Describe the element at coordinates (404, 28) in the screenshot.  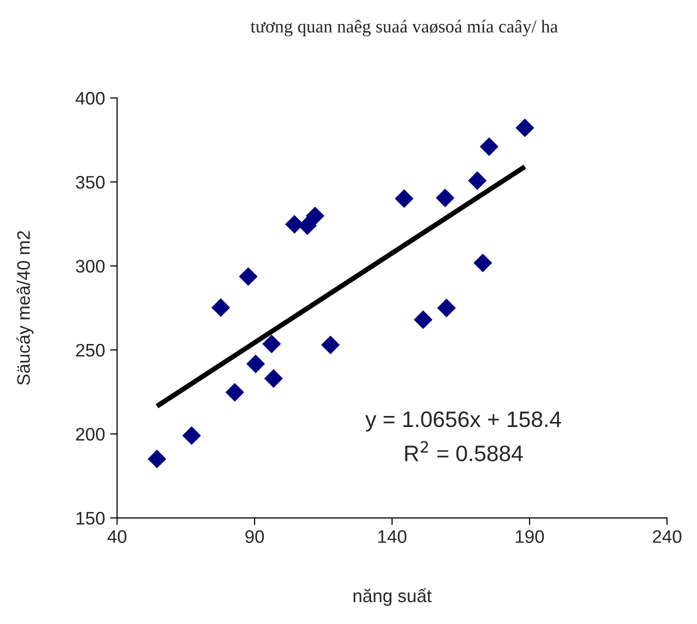
I see `chart-title: tương quan naêg suaá vaøsoá mía caây/ ha` at that location.